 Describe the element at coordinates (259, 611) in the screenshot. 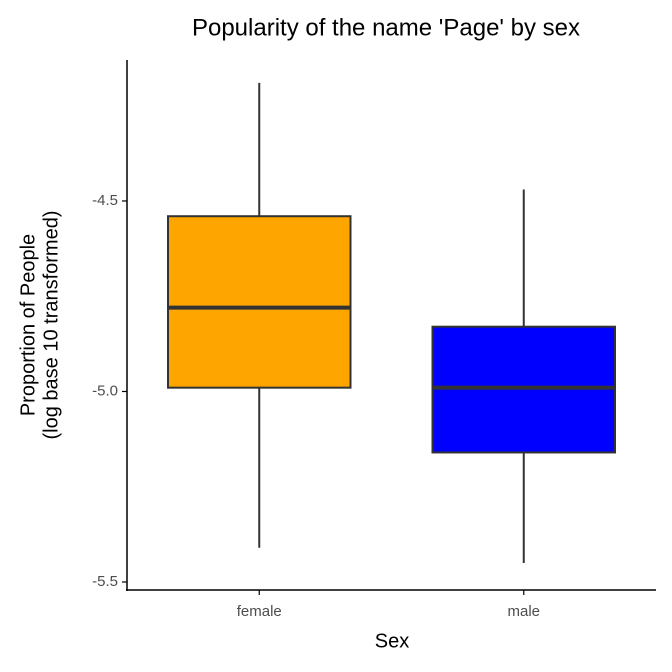

I see `x-tick-label: female` at that location.